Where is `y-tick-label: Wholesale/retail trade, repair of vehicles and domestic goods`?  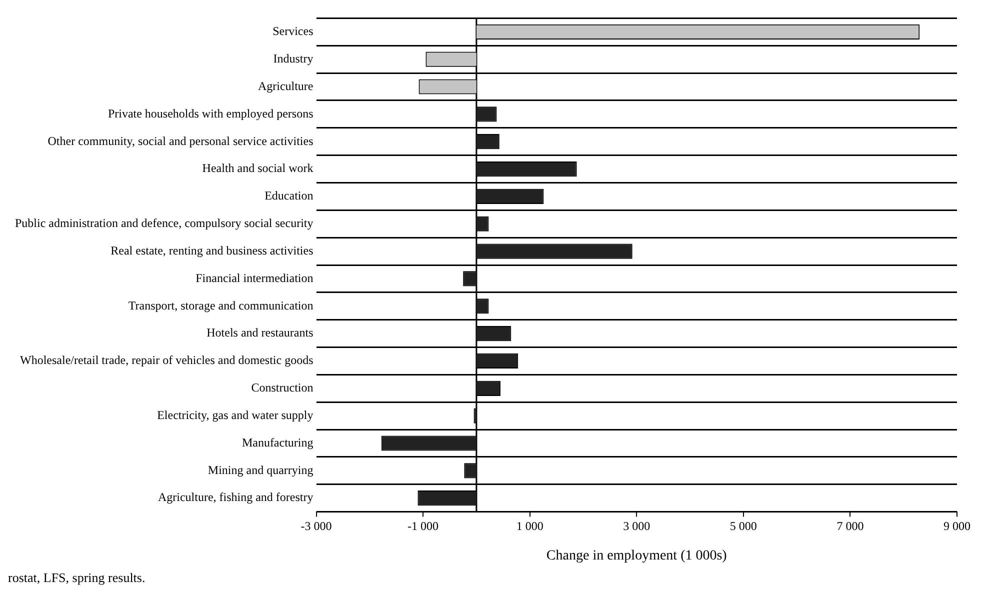 y-tick-label: Wholesale/retail trade, repair of vehicles and domestic goods is located at coordinates (167, 360).